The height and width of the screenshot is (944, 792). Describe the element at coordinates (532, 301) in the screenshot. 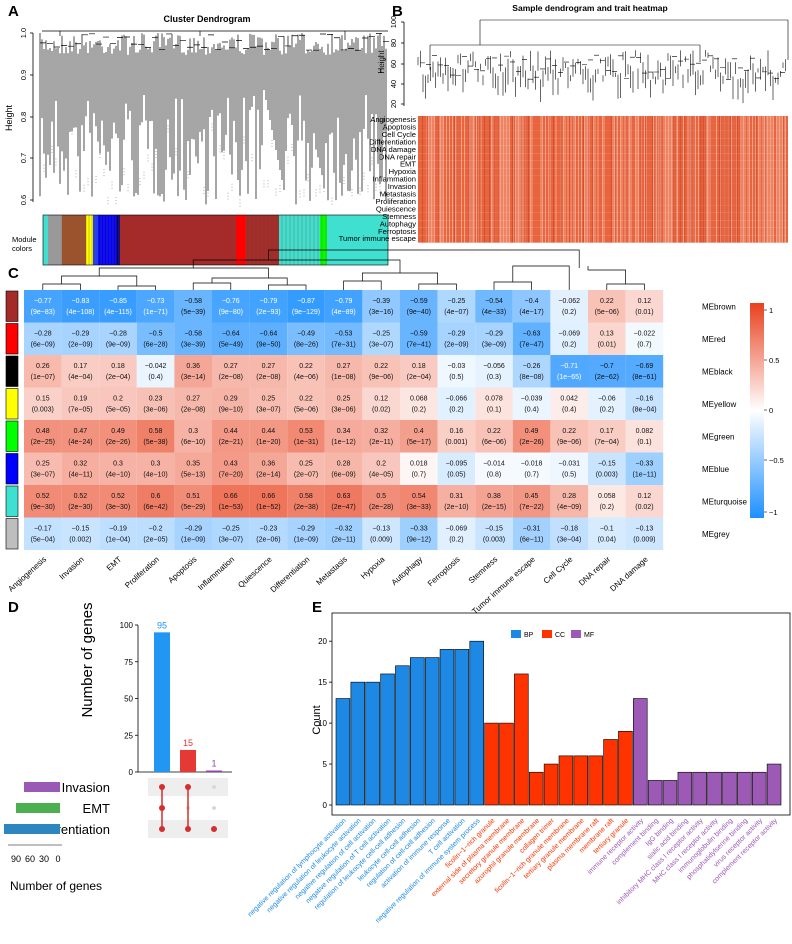

I see `heatmap-cell-r: −0.4` at that location.